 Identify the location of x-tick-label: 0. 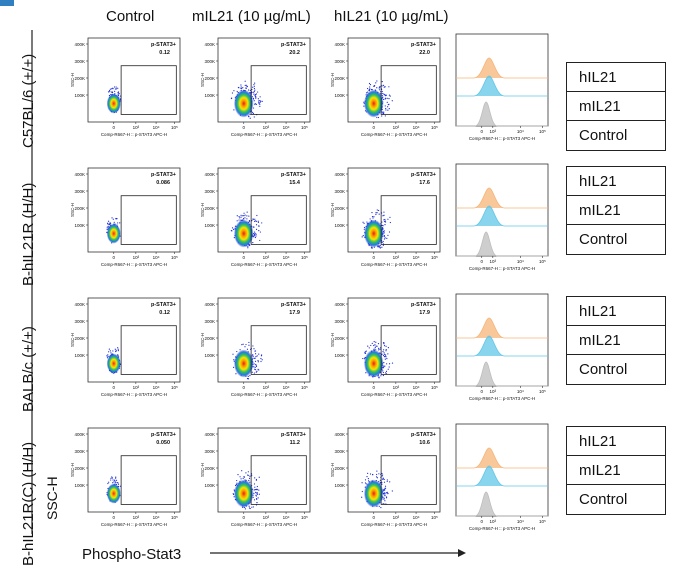
(114, 517).